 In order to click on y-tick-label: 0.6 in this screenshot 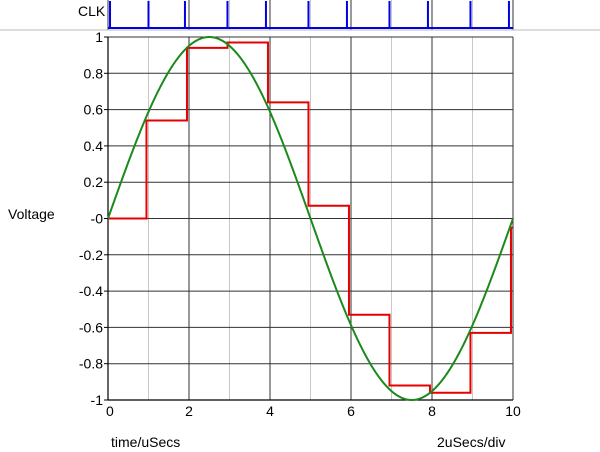, I will do `click(94, 110)`.